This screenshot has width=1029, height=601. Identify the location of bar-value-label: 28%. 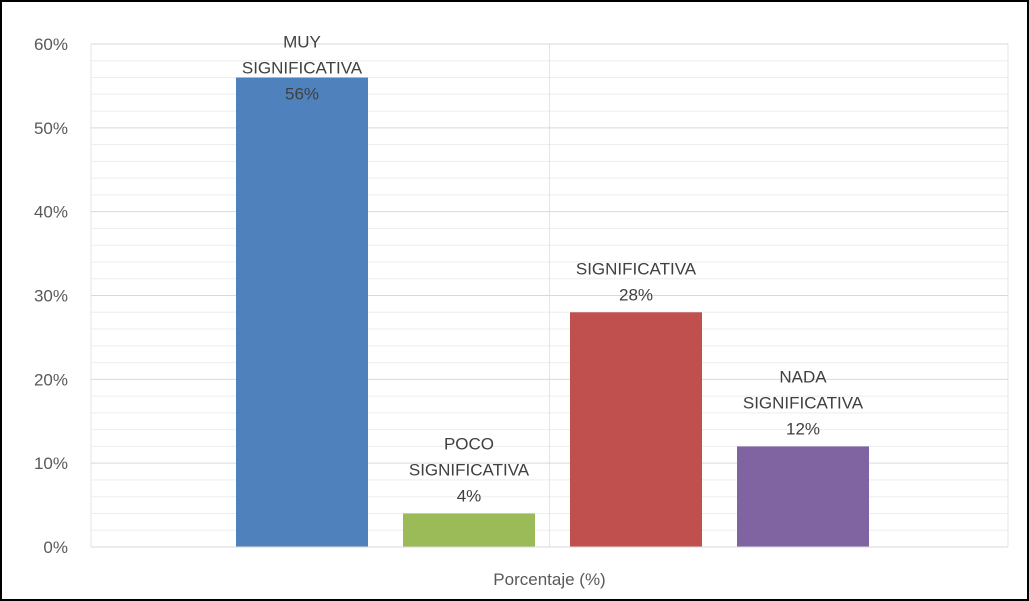
(636, 294).